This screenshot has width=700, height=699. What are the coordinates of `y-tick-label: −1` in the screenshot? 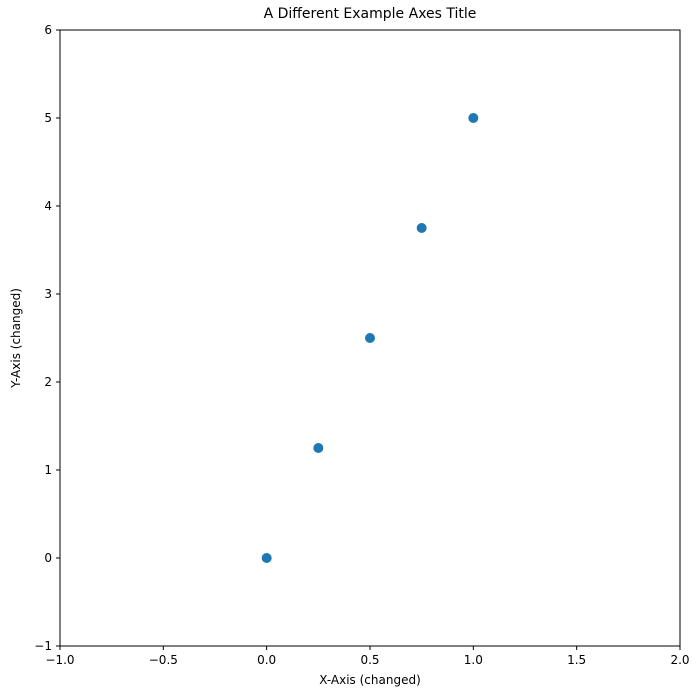 It's located at (43, 646).